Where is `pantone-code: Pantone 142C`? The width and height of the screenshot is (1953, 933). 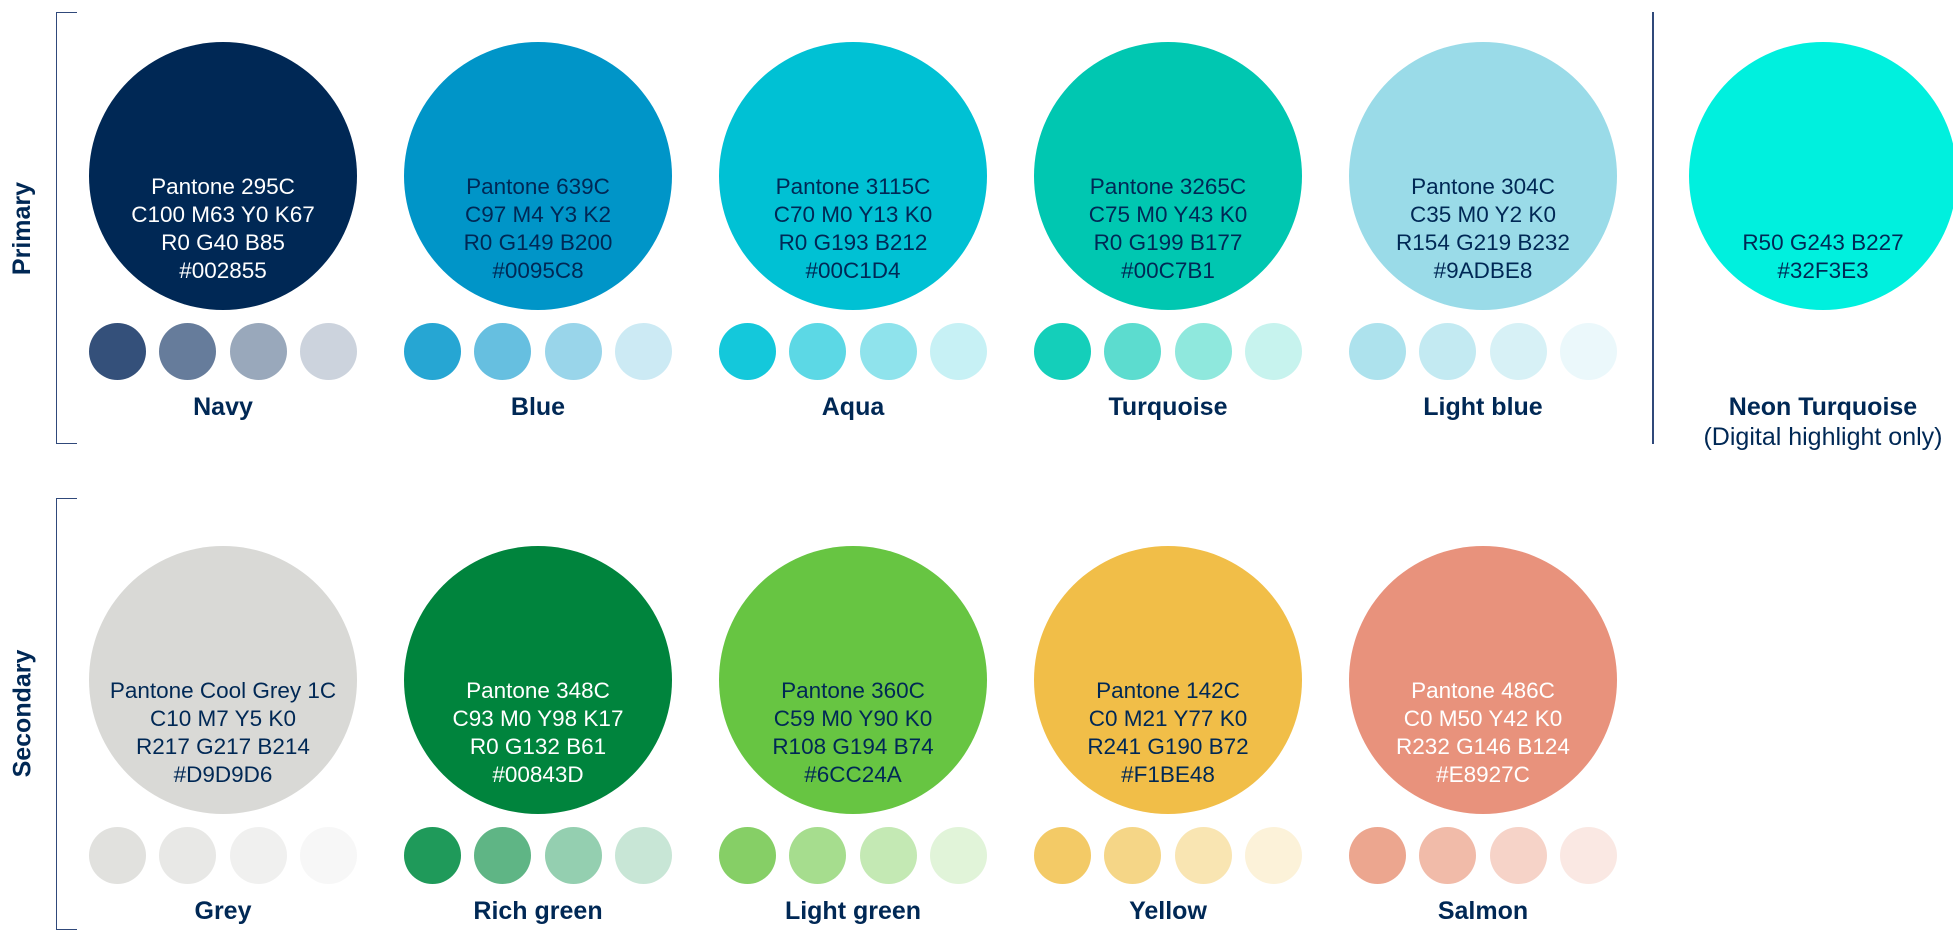 pantone-code: Pantone 142C is located at coordinates (1168, 690).